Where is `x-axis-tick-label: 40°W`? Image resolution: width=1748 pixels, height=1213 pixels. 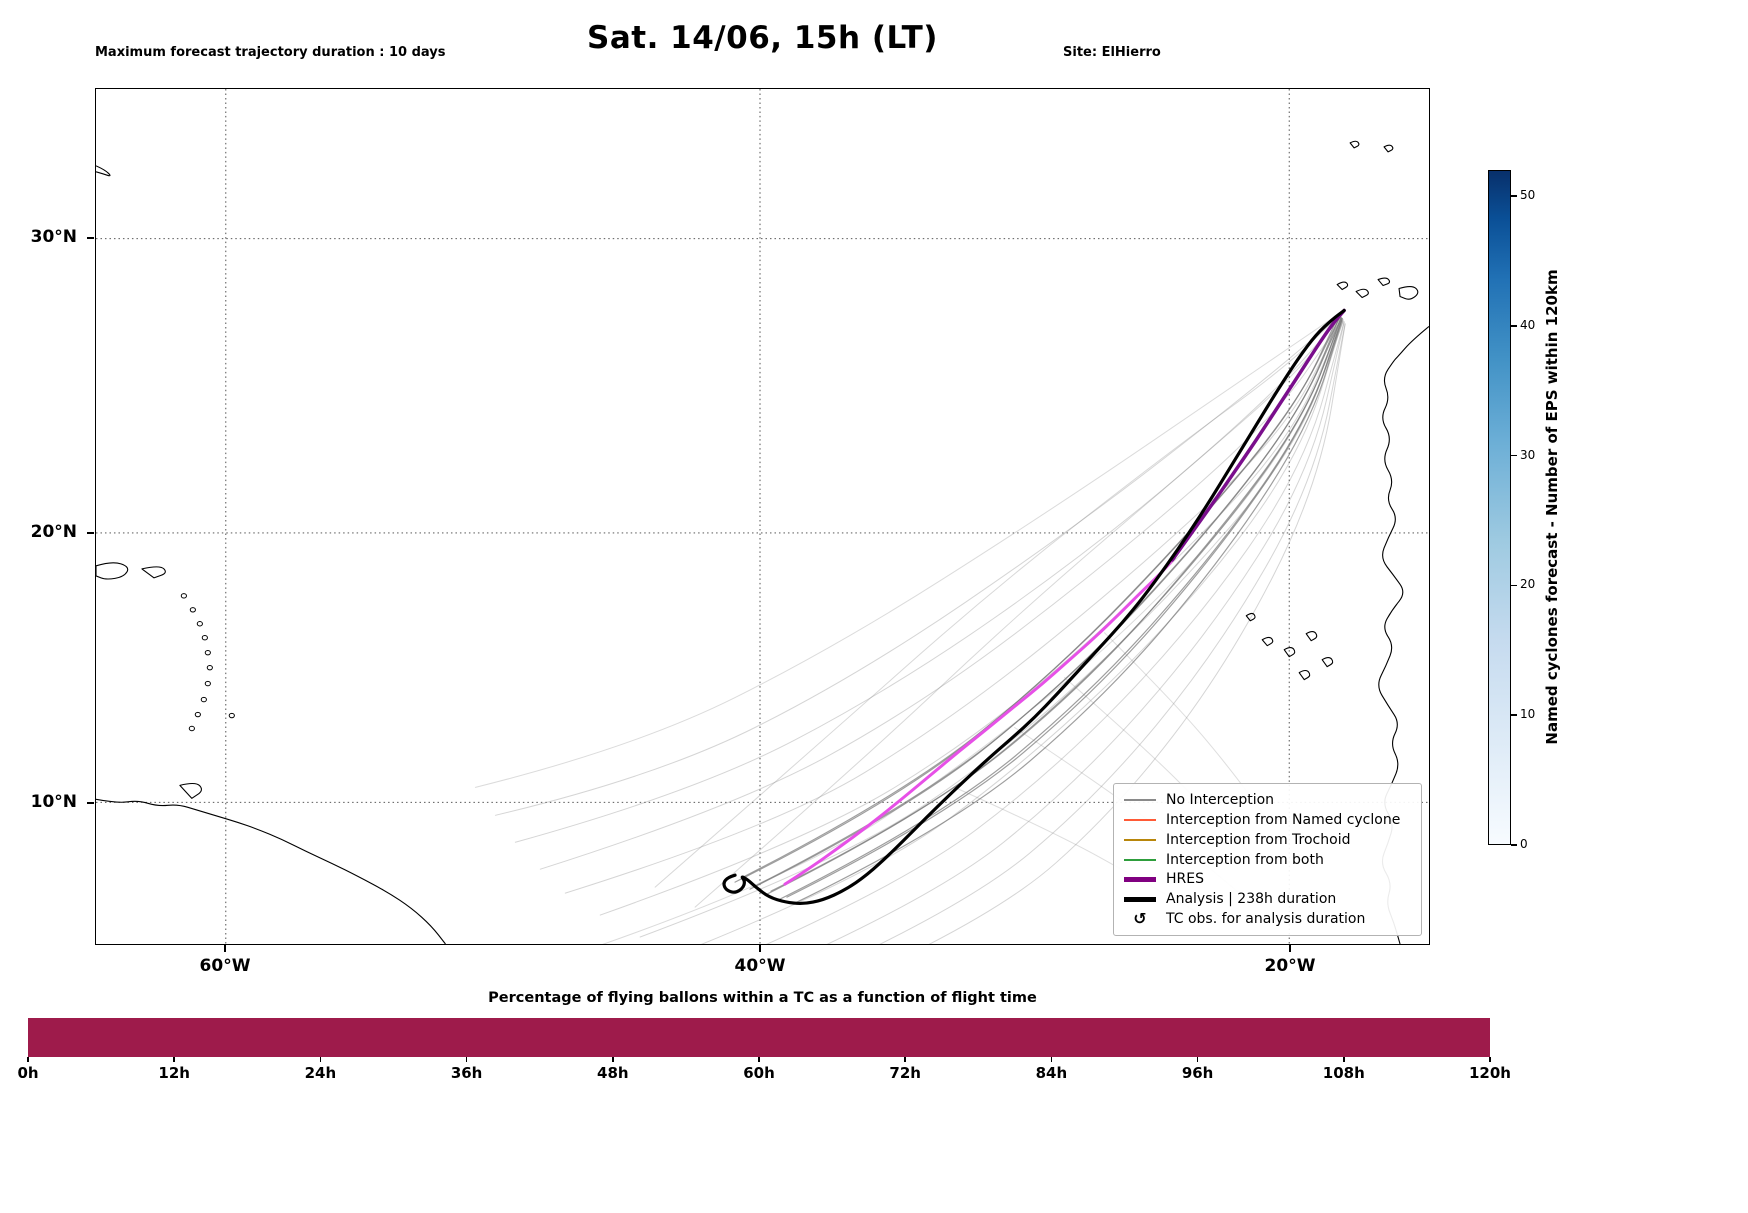 x-axis-tick-label: 40°W is located at coordinates (760, 966).